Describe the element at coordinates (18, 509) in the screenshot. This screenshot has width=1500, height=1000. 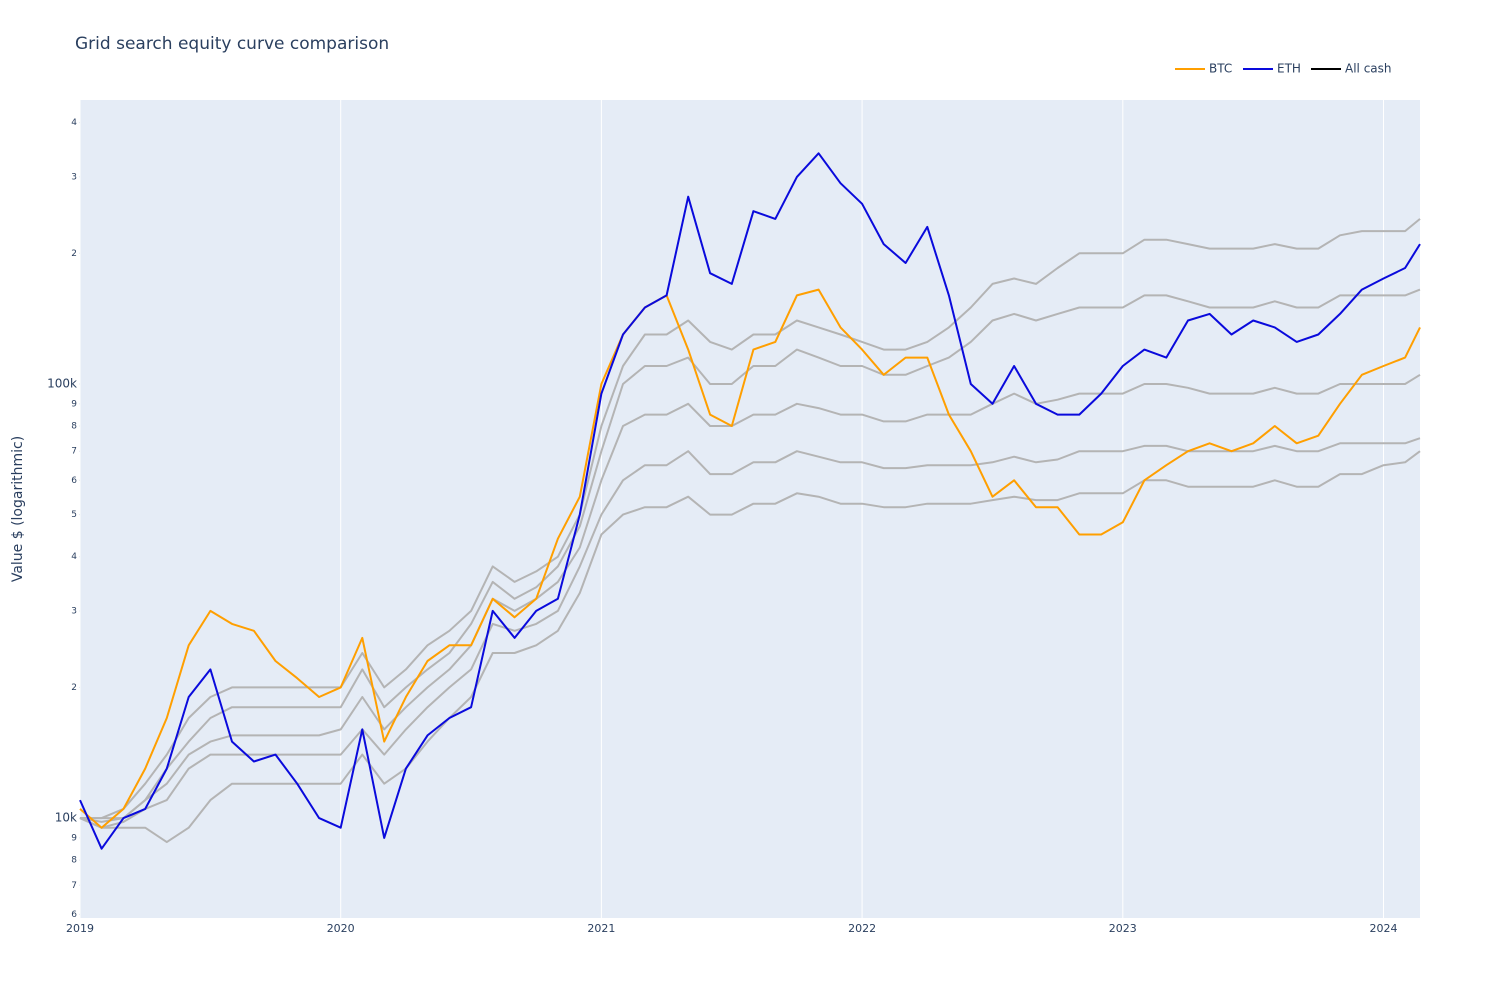
I see `y-axis-label: Value $ (logarithmic)` at that location.